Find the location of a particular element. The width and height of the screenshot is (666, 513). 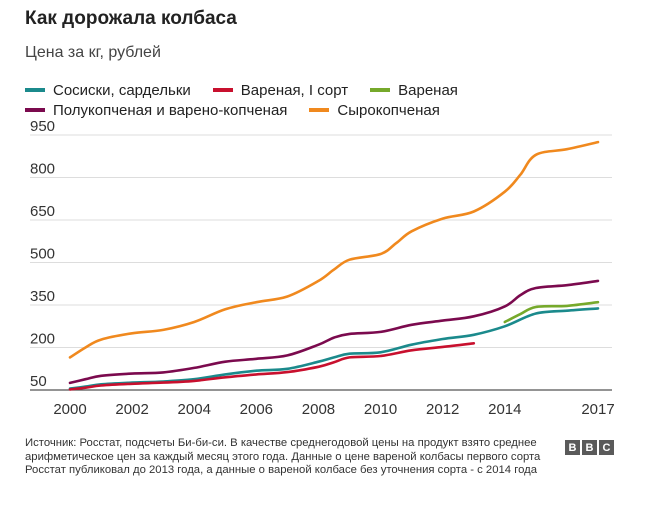

y-tick-label: 500 is located at coordinates (42, 254).